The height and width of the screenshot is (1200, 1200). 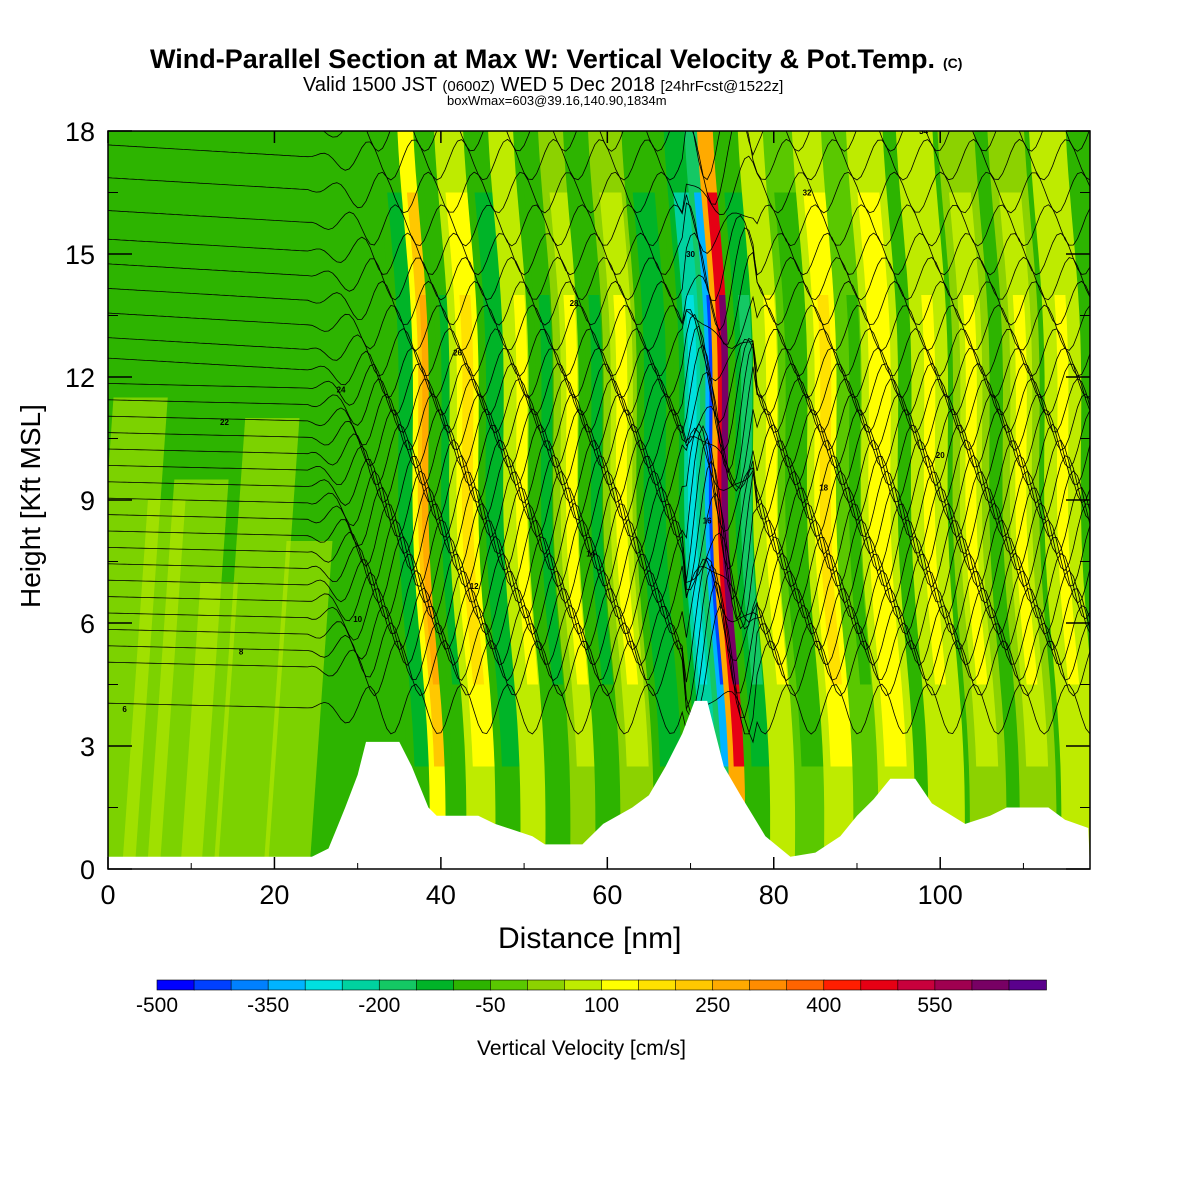 I want to click on title-mark: (C), so click(x=952, y=63).